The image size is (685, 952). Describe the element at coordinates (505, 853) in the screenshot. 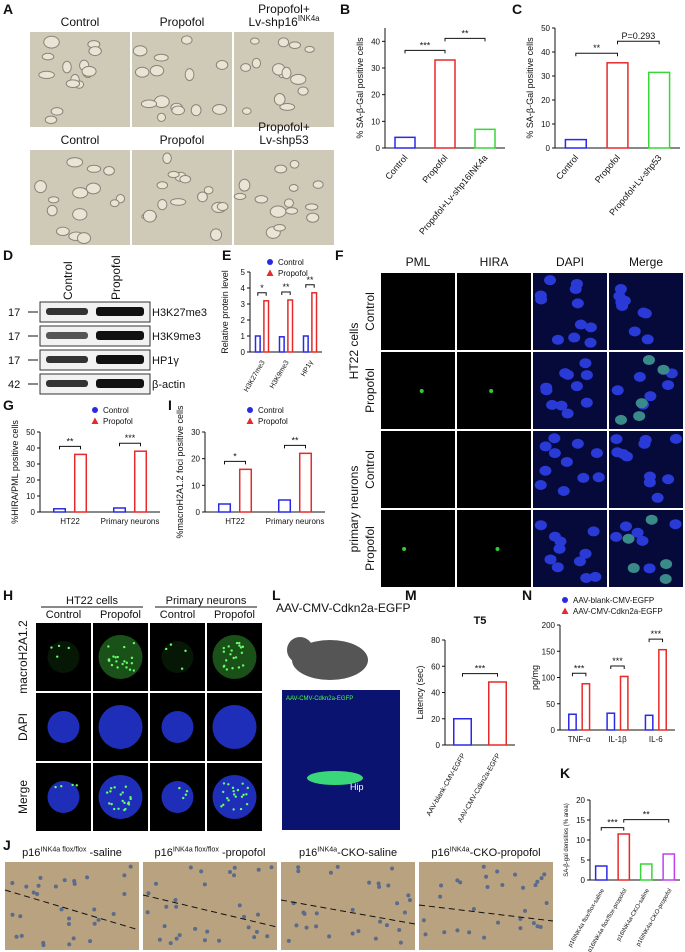

I see `image-label-rest: -CKO-propofol` at that location.